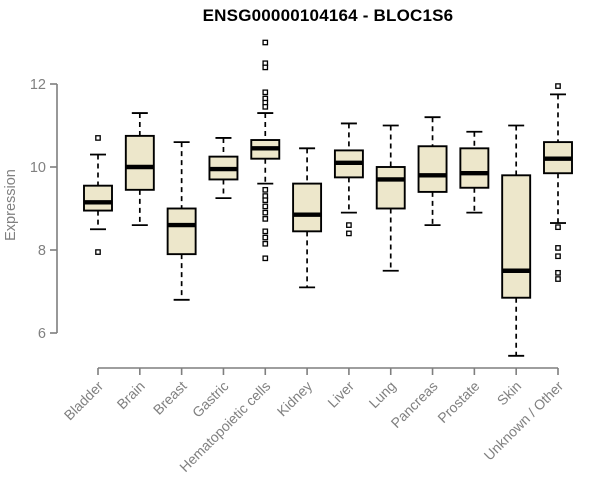 Image resolution: width=600 pixels, height=500 pixels. I want to click on y-tick-label: 8, so click(42, 251).